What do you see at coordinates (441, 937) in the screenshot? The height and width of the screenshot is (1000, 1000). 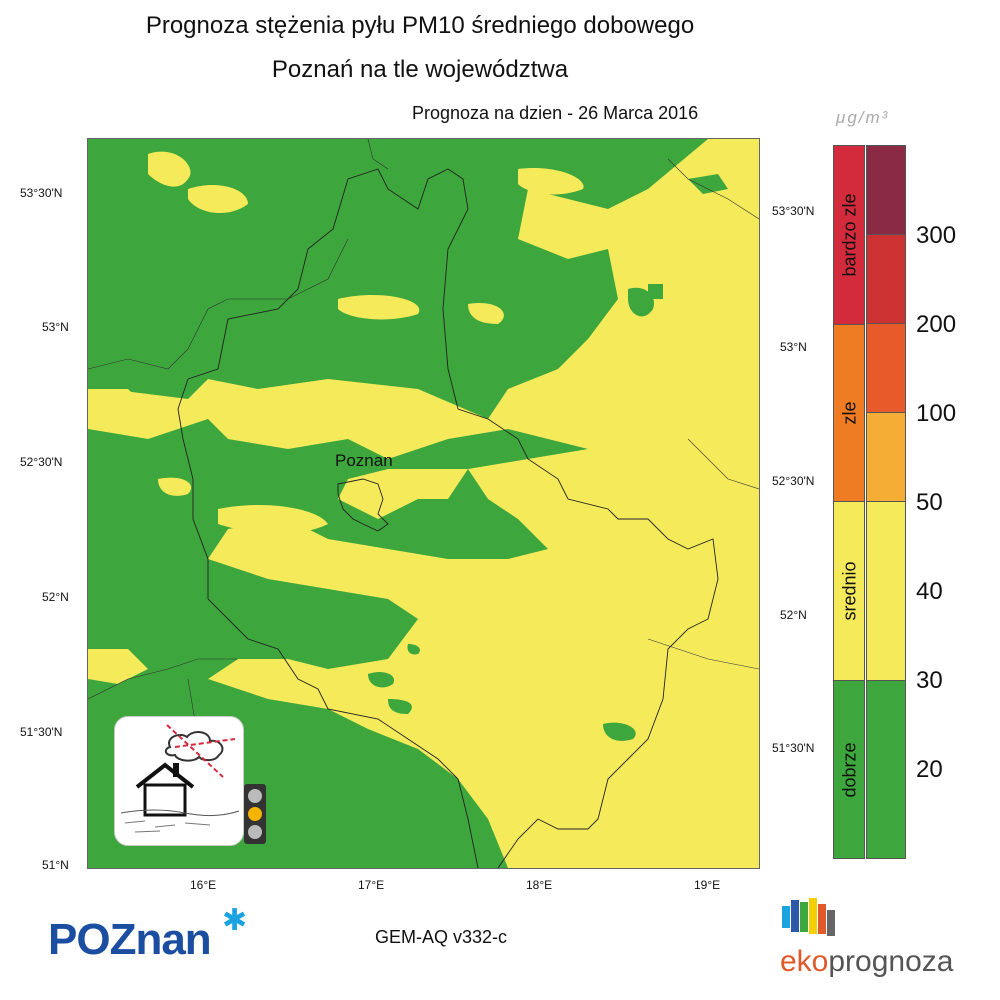 I see `model-label: GEM-AQ v332-c` at bounding box center [441, 937].